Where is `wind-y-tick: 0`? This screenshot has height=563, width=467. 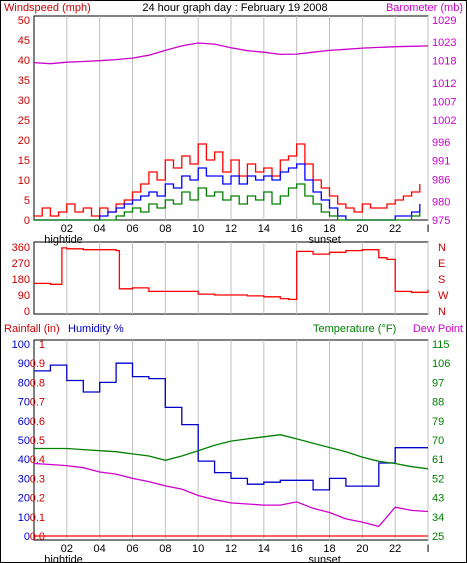 wind-y-tick: 0 is located at coordinates (27, 221).